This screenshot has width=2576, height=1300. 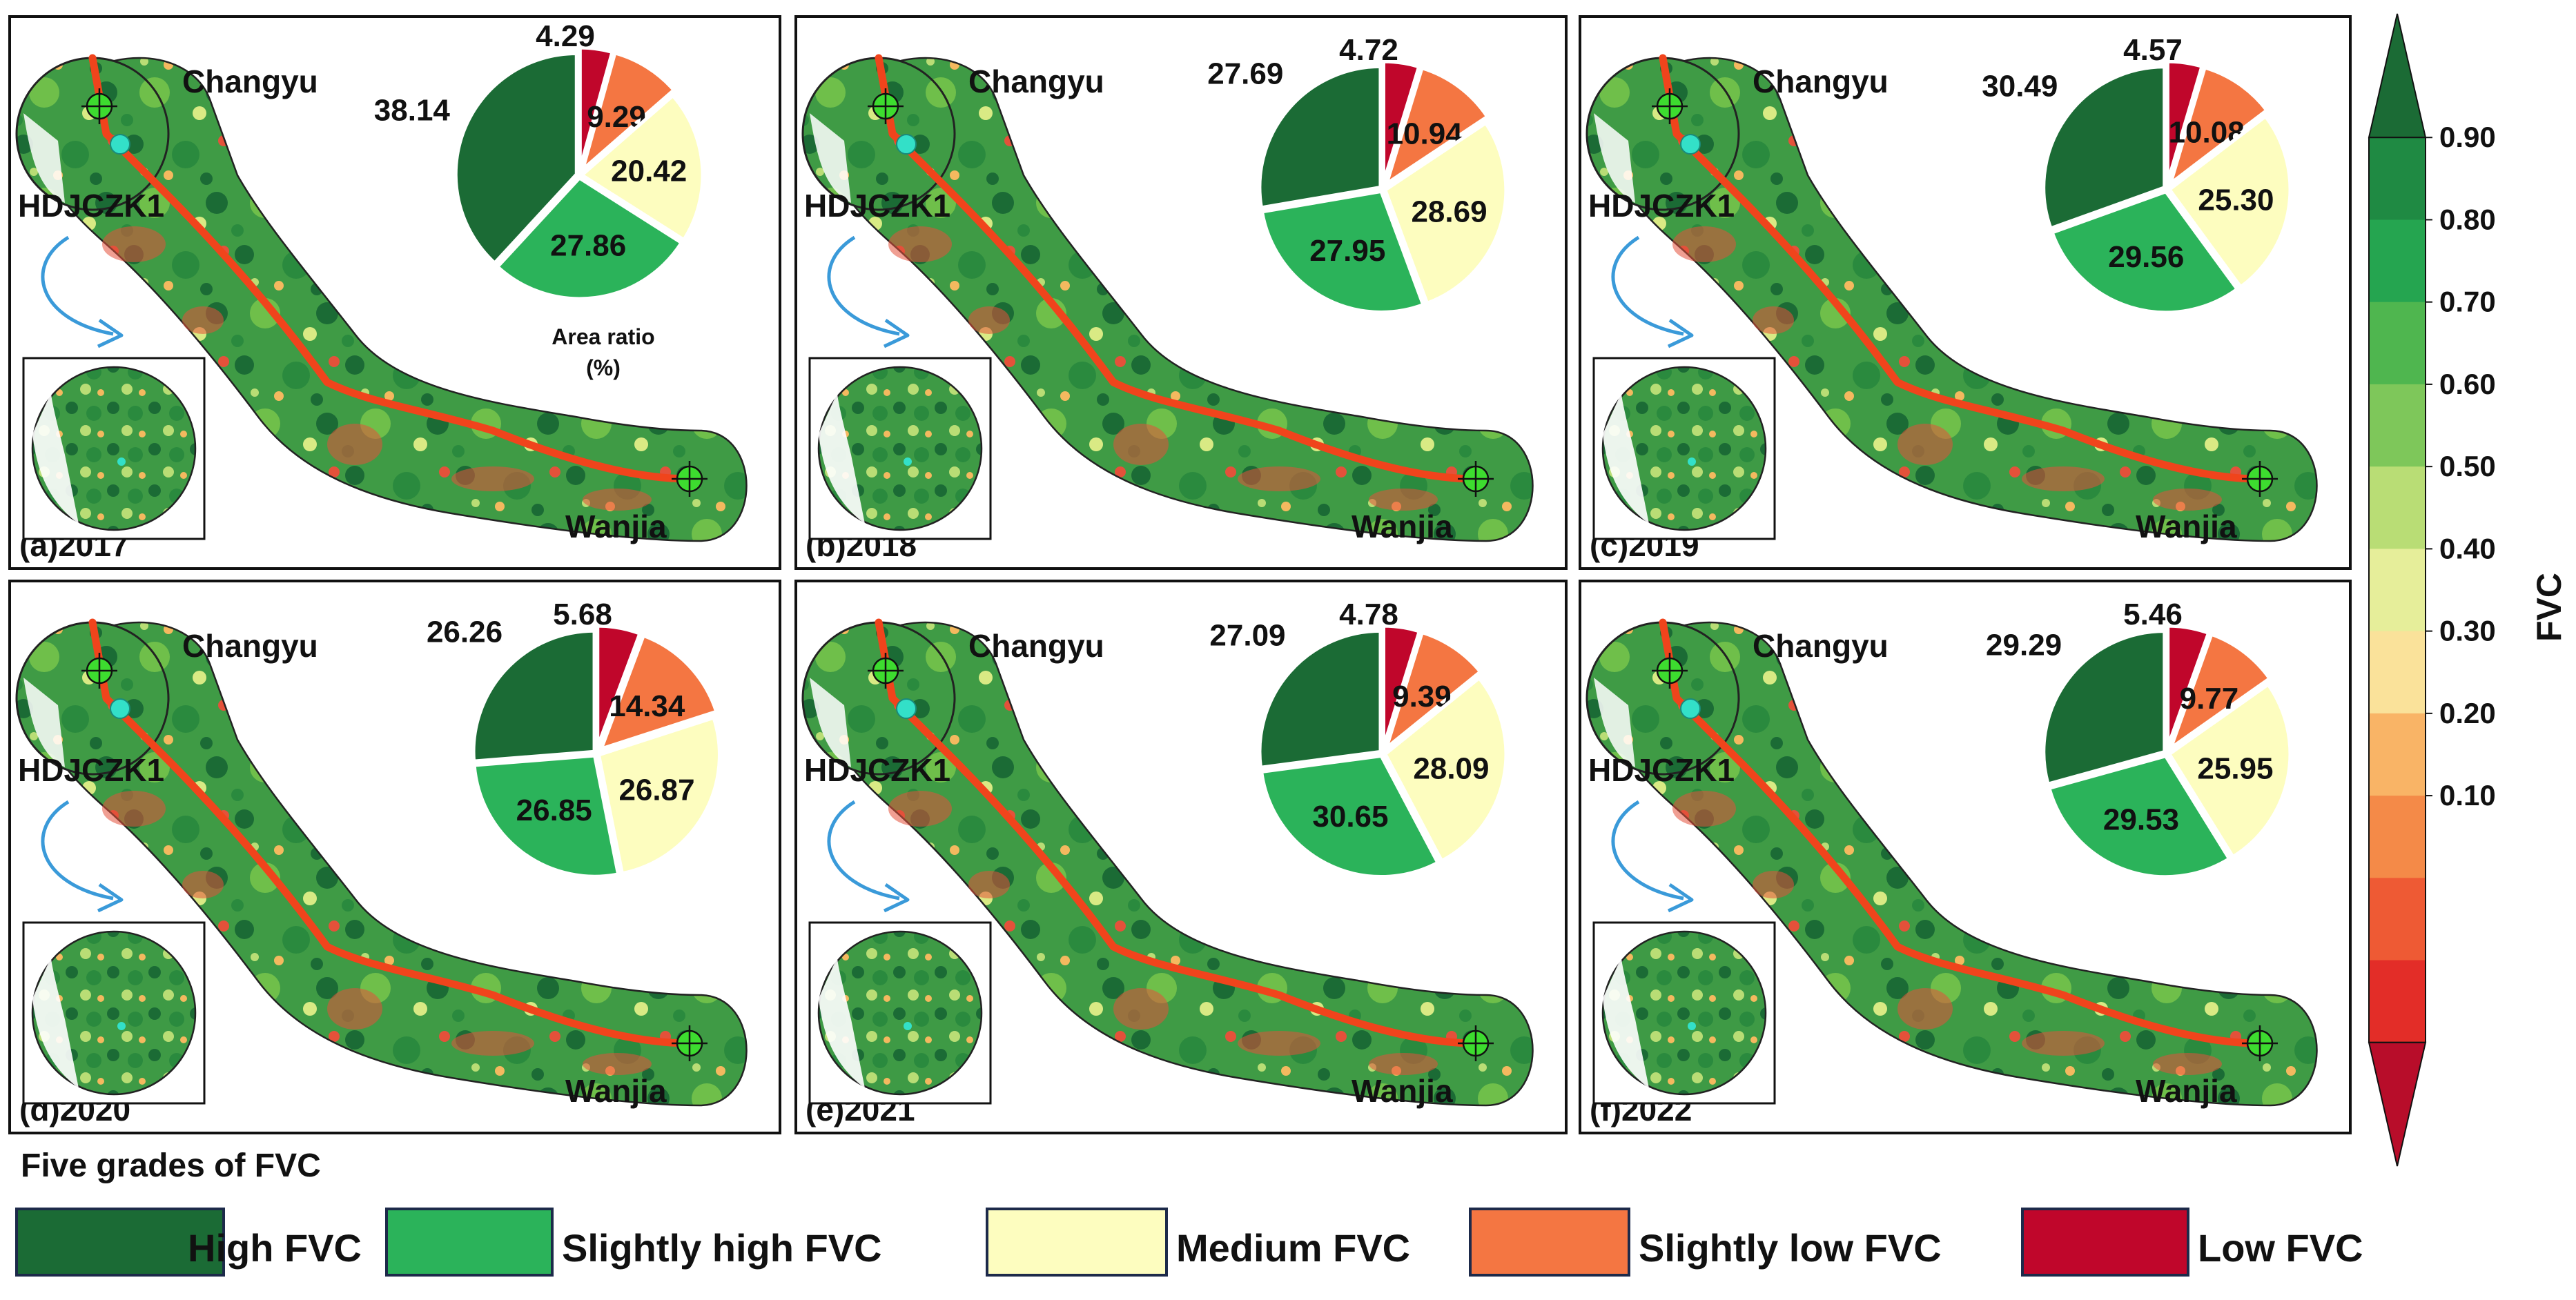 I want to click on borehole-marker-icon, so click(x=1690, y=144).